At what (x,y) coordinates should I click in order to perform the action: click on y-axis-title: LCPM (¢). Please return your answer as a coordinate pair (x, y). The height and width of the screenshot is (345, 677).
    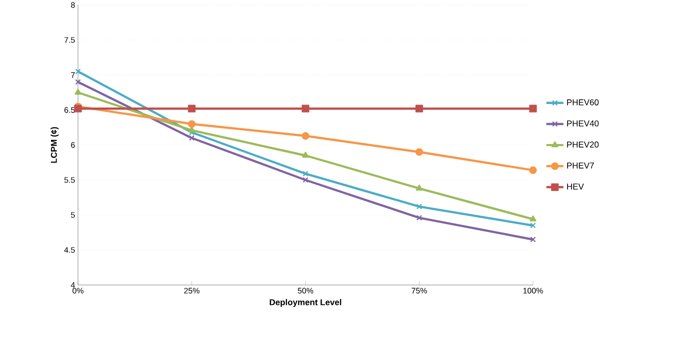
    Looking at the image, I should click on (54, 145).